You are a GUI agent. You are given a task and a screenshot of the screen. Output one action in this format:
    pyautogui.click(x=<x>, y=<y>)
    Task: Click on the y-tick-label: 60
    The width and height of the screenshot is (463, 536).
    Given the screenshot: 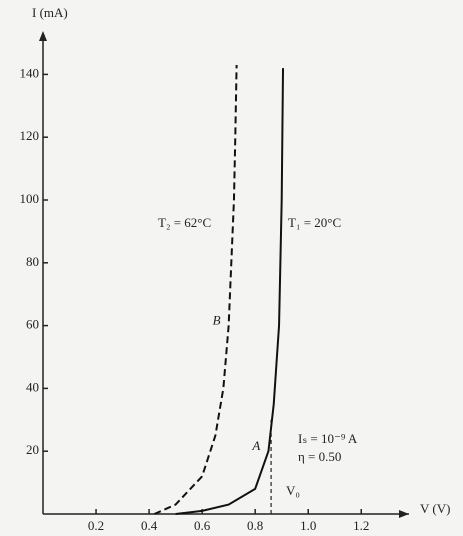 What is the action you would take?
    pyautogui.click(x=32, y=324)
    